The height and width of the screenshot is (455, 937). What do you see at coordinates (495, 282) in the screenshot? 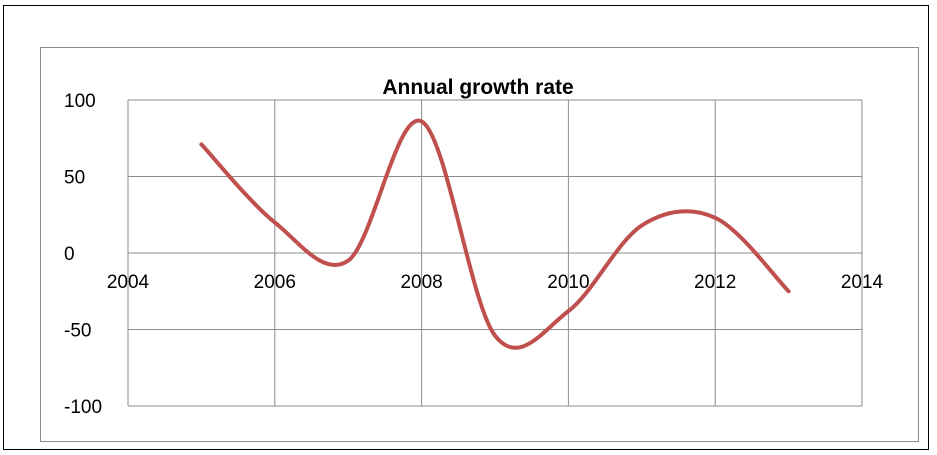
I see `x-axis-ticks: 2004 2006 2008 2010 2012 2014` at bounding box center [495, 282].